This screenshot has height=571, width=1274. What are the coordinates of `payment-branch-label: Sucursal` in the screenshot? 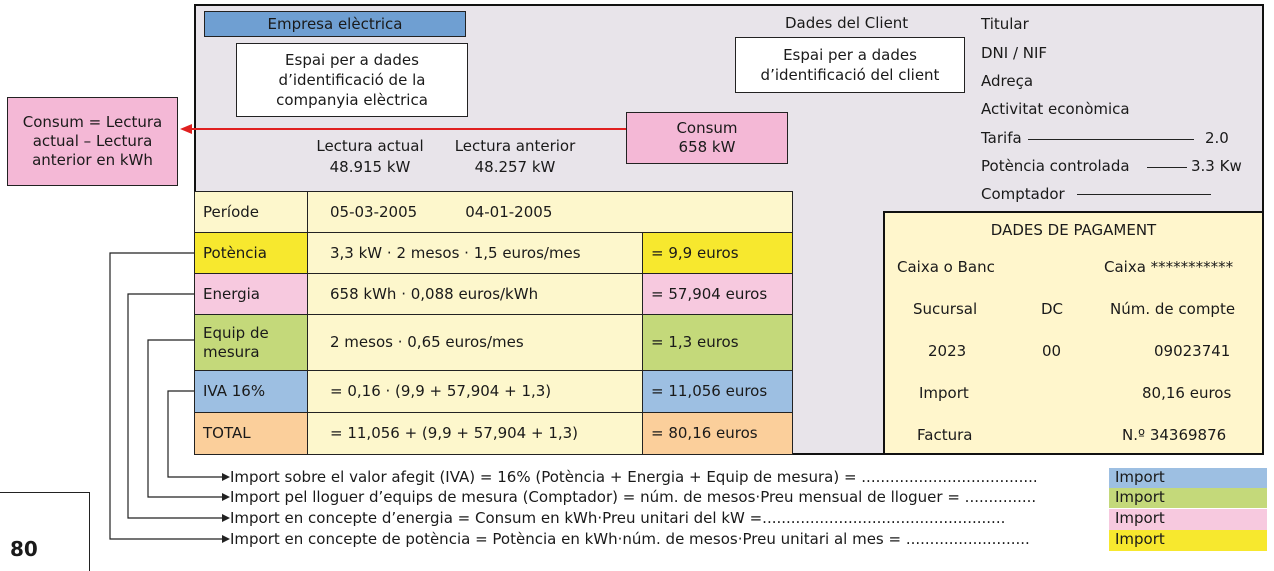 It's located at (945, 309).